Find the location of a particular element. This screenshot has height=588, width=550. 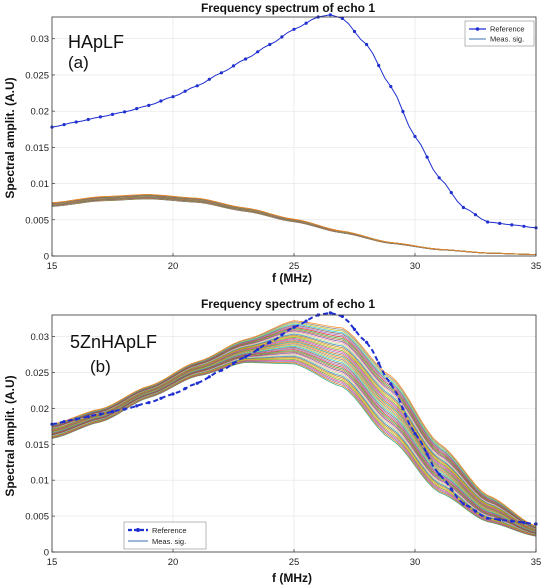

y-tick-label: 0.015 is located at coordinates (37, 445).